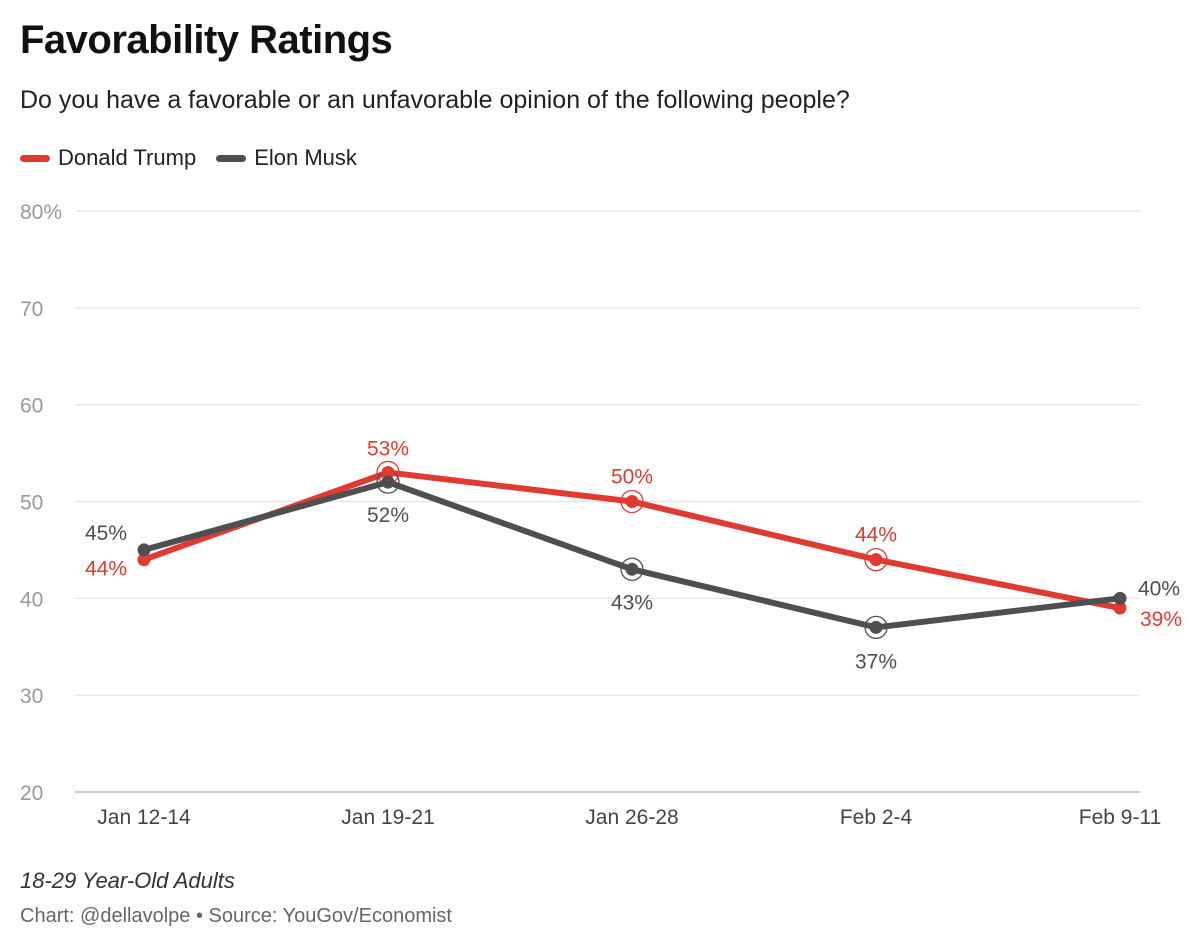 The image size is (1200, 950). Describe the element at coordinates (31, 503) in the screenshot. I see `y-tick-label: 50` at that location.